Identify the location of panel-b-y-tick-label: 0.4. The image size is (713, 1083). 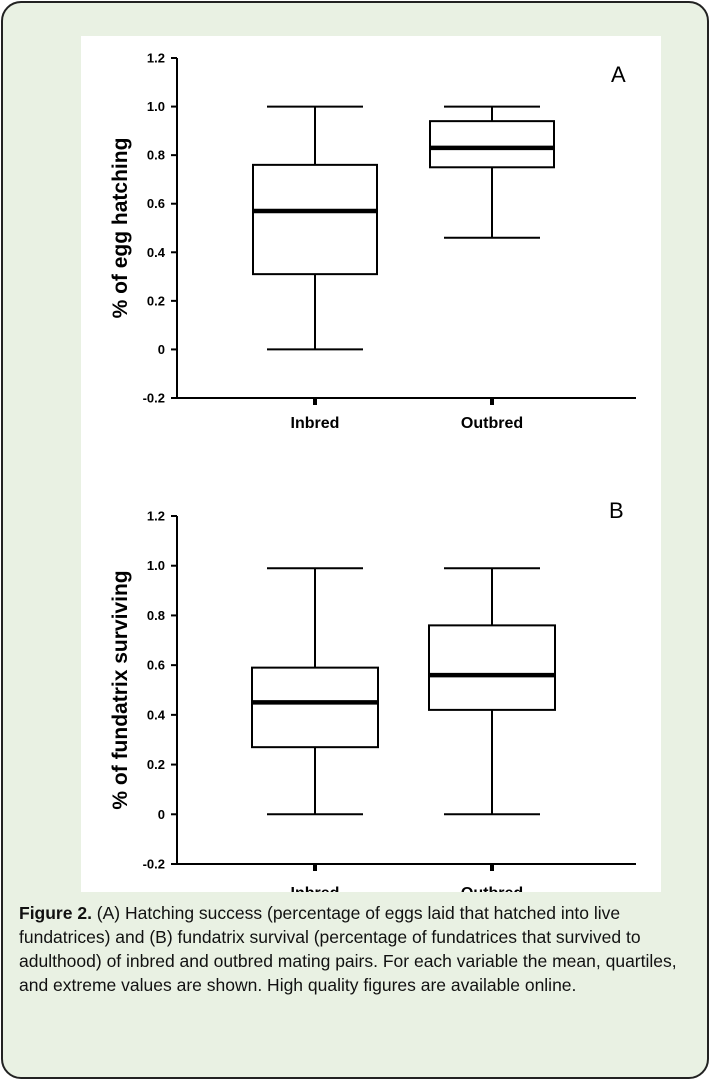
(156, 714).